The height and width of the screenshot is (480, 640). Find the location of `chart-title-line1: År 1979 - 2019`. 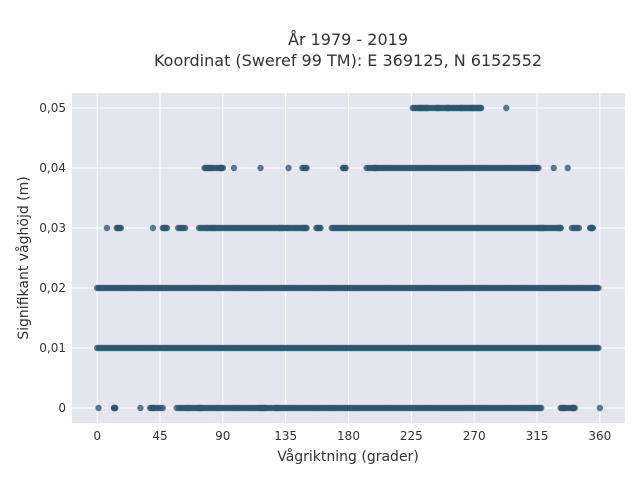

chart-title-line1: År 1979 - 2019 is located at coordinates (348, 39).